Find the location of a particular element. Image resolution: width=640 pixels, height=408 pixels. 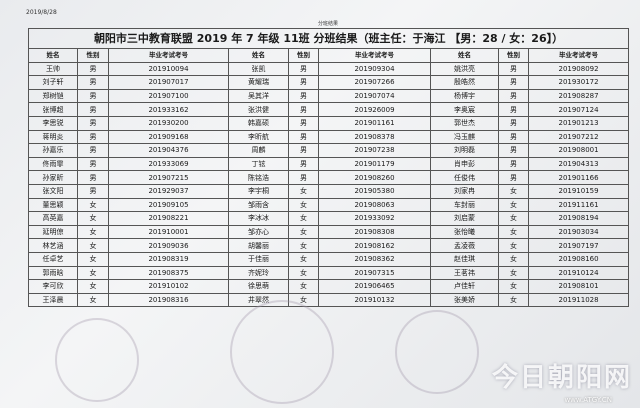

exam-number-cell: 201908194 is located at coordinates (578, 218).